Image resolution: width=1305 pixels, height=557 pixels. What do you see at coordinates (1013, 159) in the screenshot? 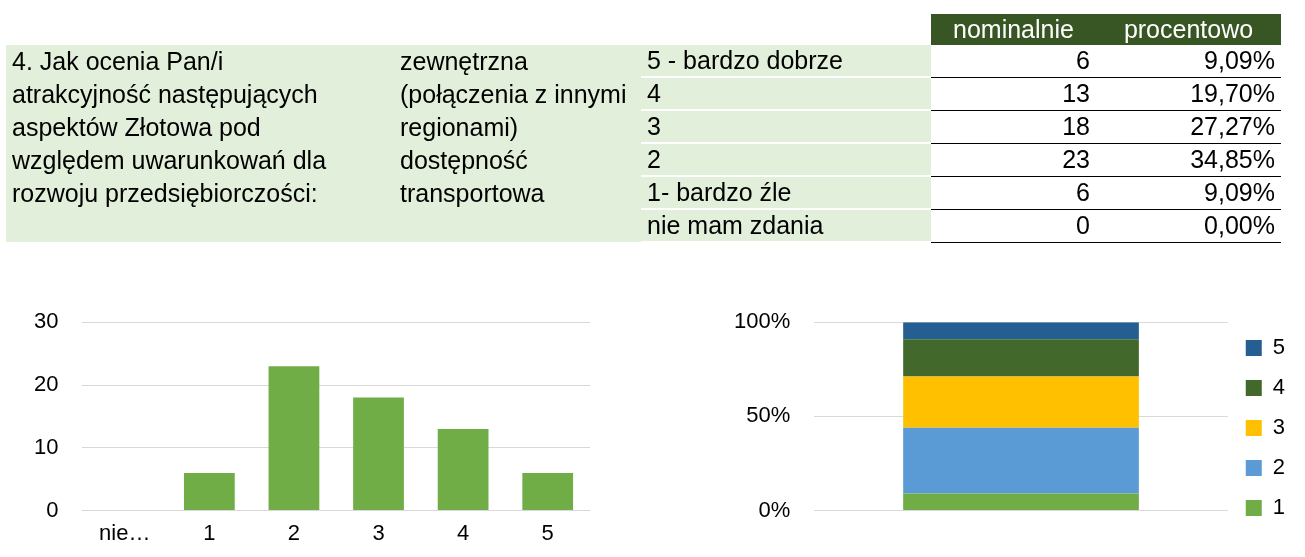
I see `data-label: 23` at bounding box center [1013, 159].